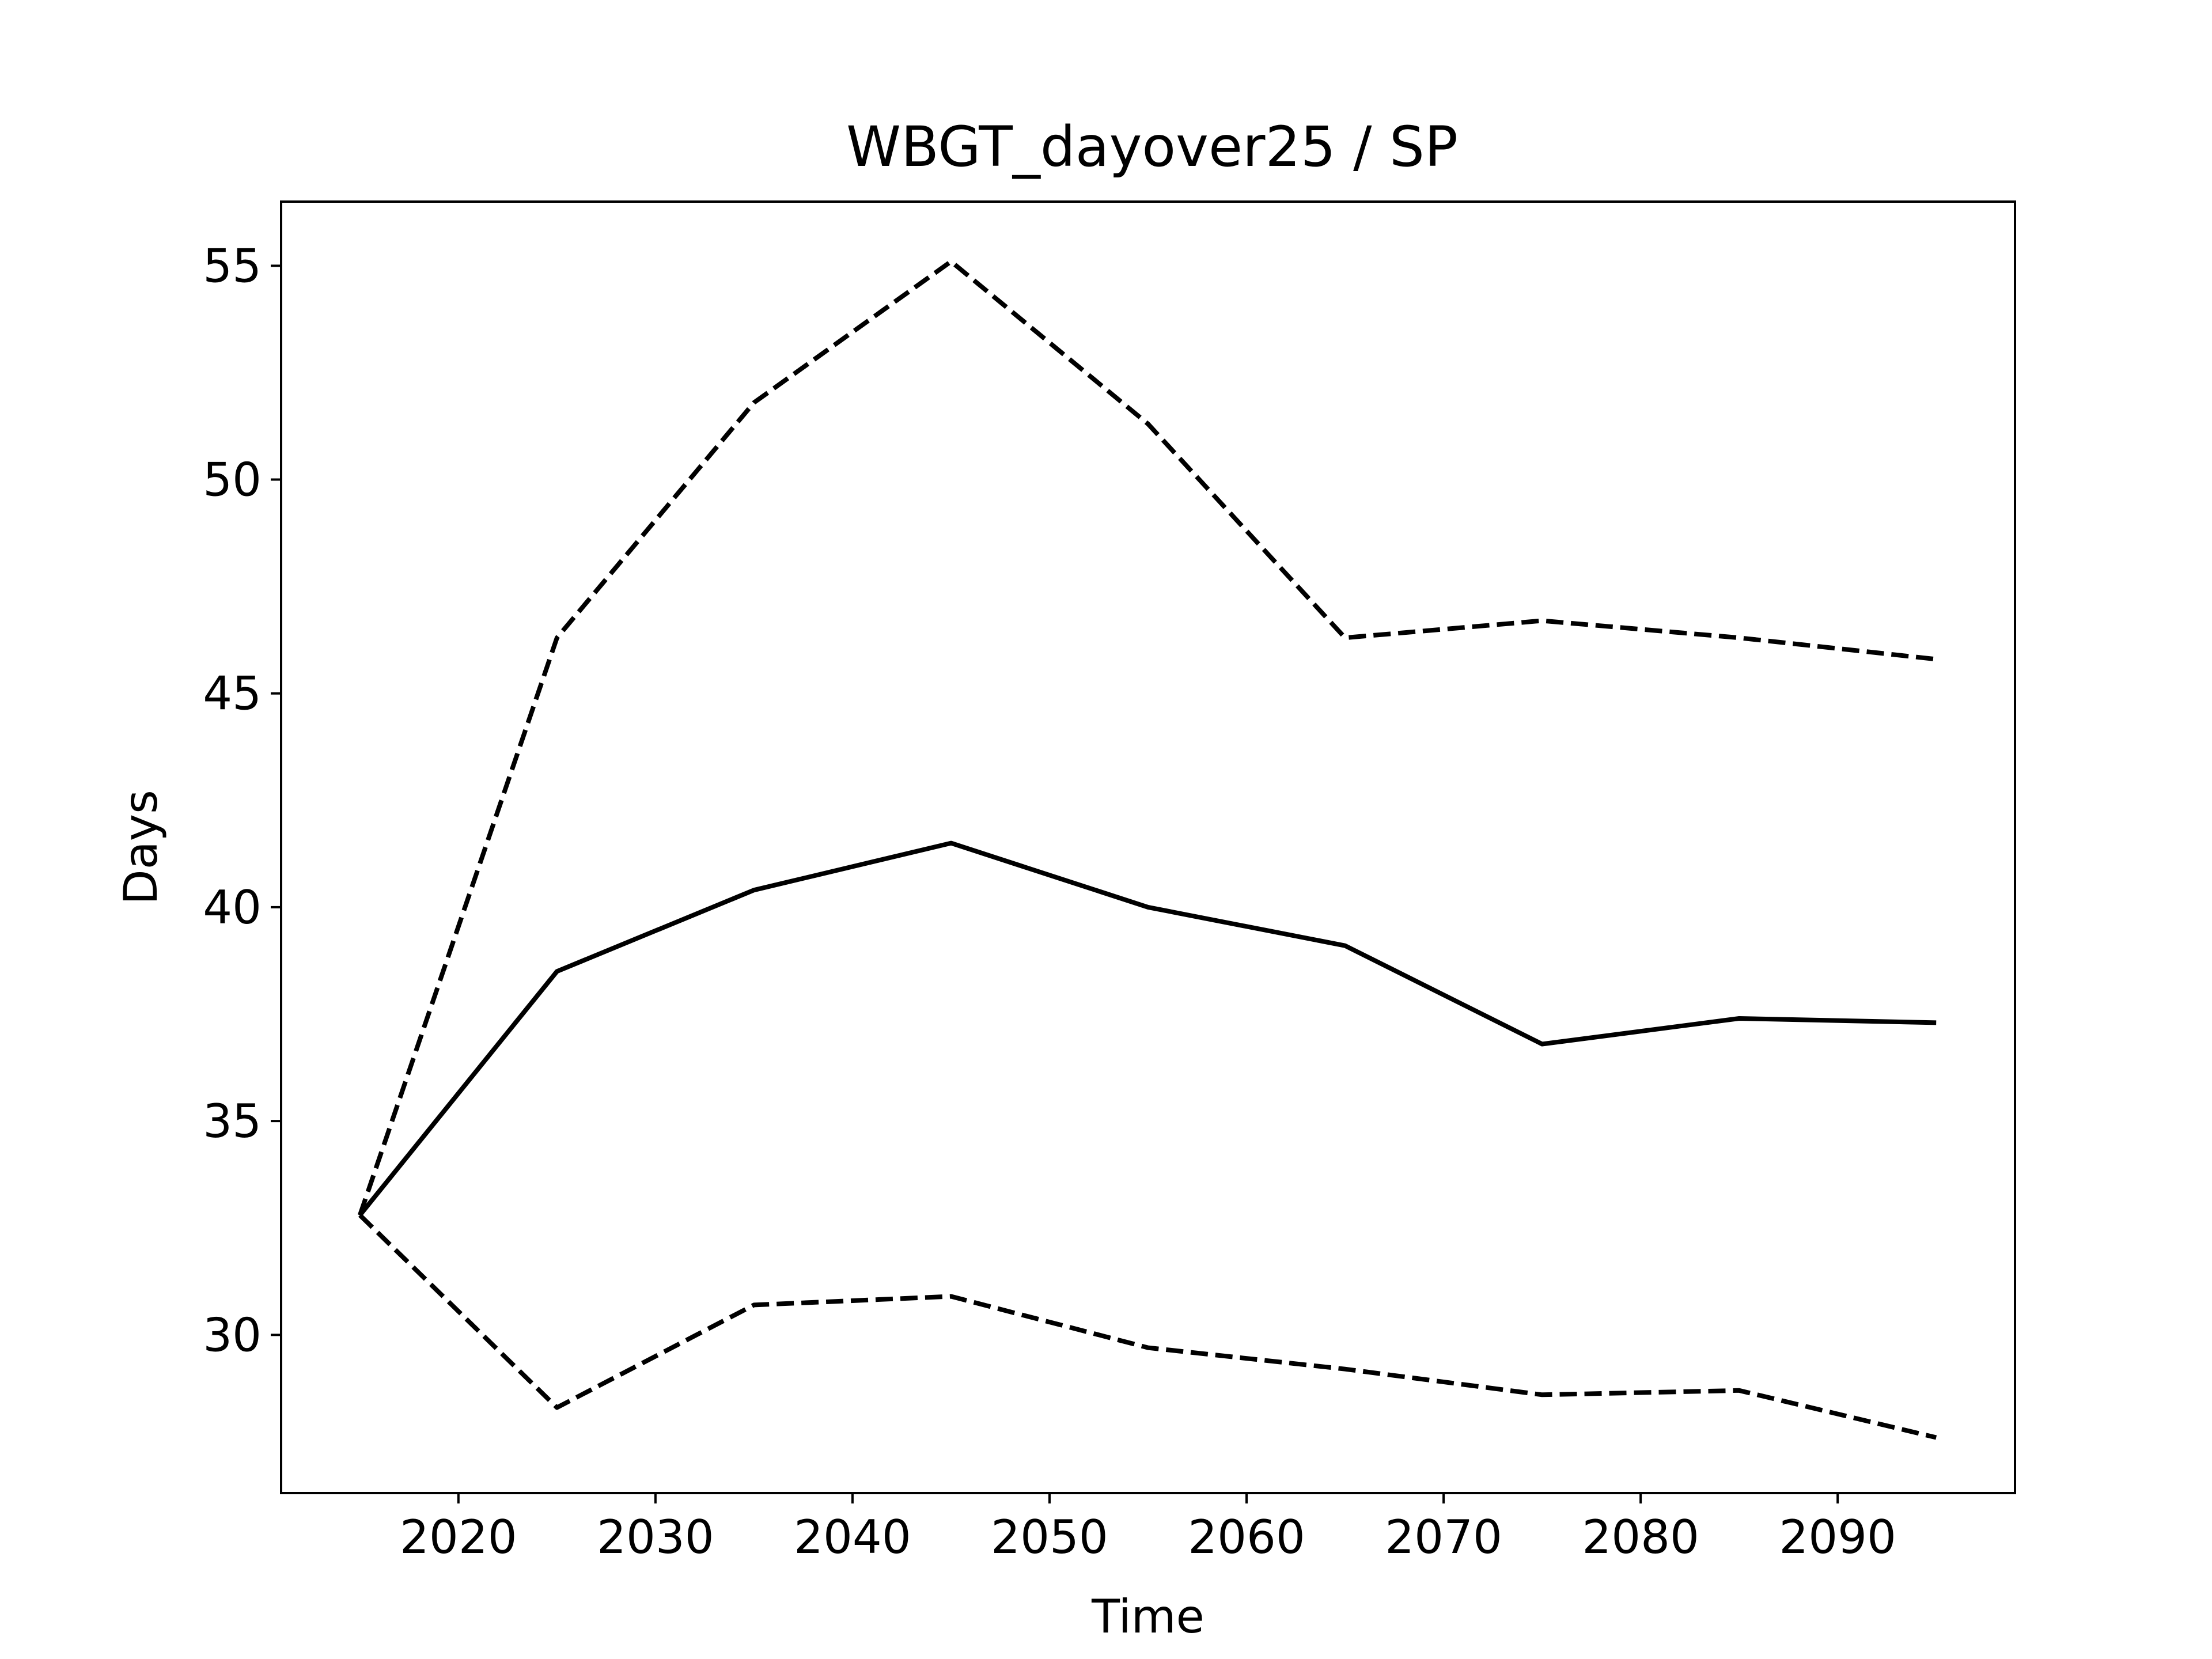 This screenshot has width=2212, height=1659. Describe the element at coordinates (232, 266) in the screenshot. I see `y-tick-label: 55` at that location.